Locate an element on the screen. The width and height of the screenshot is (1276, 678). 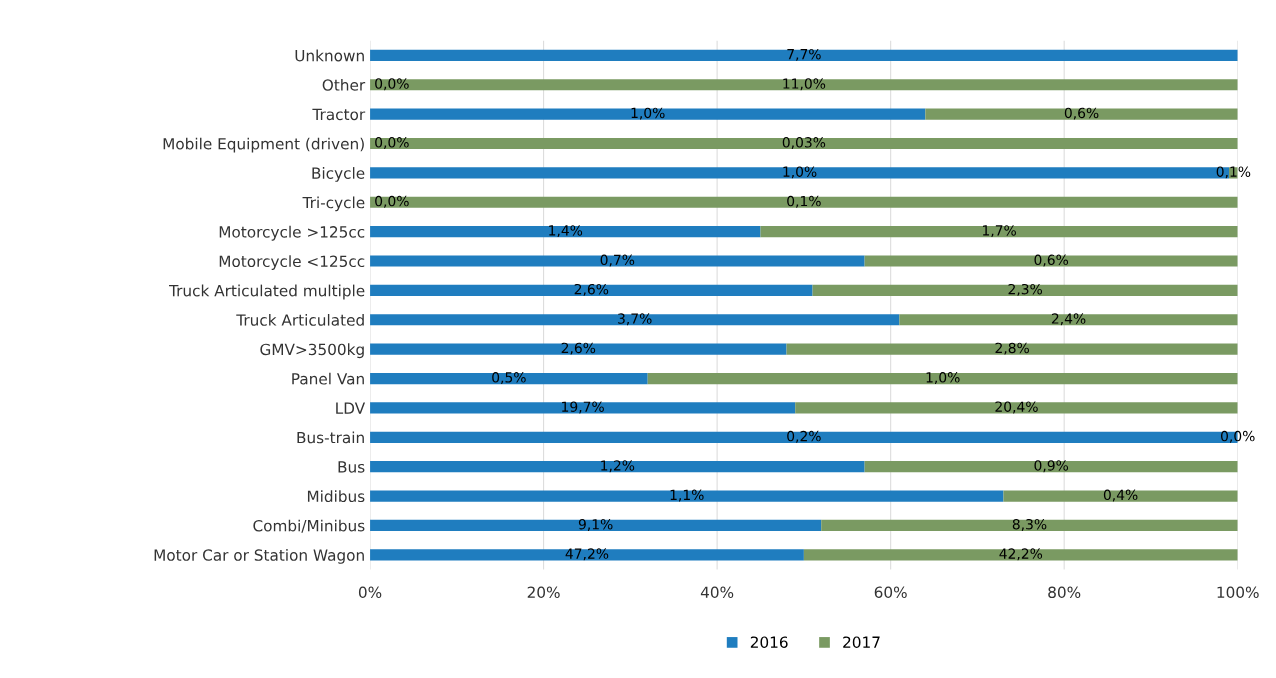
annotation: 9,1% is located at coordinates (595, 524).